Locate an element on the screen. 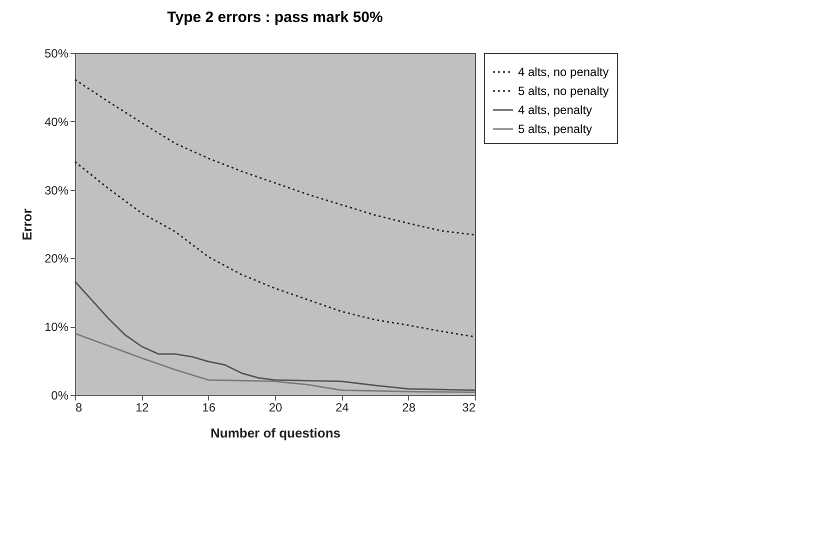 The width and height of the screenshot is (822, 543). y-tick-label: 30% is located at coordinates (56, 190).